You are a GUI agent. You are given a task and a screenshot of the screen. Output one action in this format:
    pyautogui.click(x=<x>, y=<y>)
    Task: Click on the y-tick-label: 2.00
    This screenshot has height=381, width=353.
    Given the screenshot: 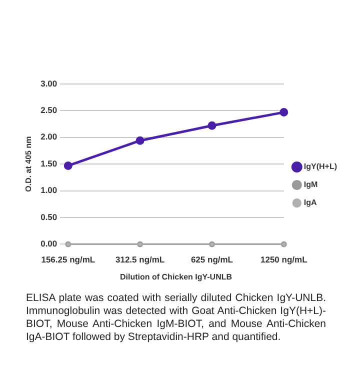 What is the action you would take?
    pyautogui.click(x=49, y=137)
    